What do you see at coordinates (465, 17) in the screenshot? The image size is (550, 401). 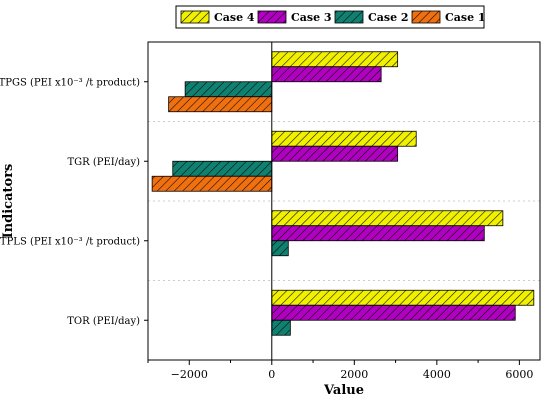 I see `legend-label: Case 1` at bounding box center [465, 17].